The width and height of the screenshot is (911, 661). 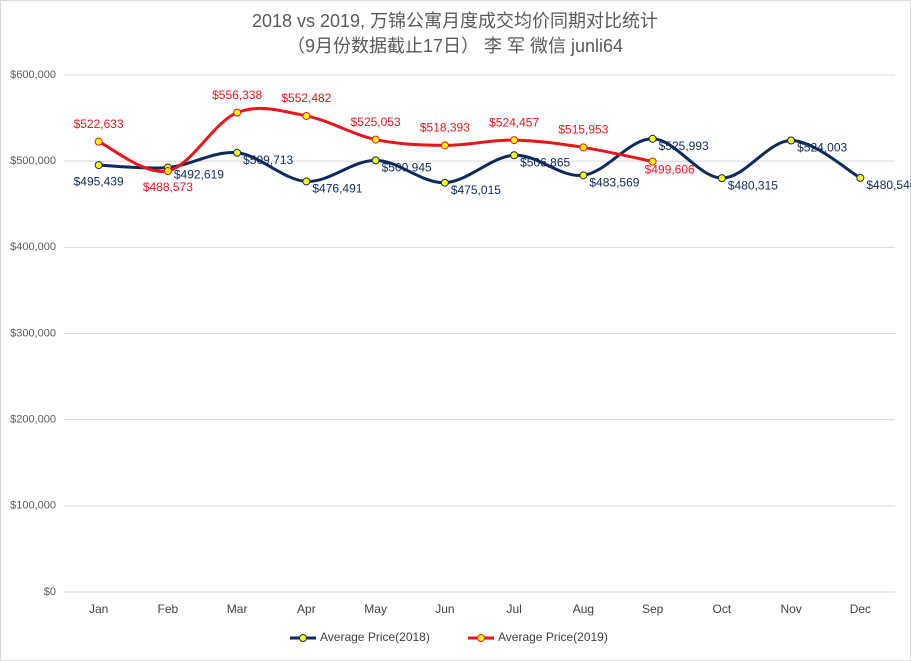 What do you see at coordinates (583, 130) in the screenshot?
I see `data-label: $515,953` at bounding box center [583, 130].